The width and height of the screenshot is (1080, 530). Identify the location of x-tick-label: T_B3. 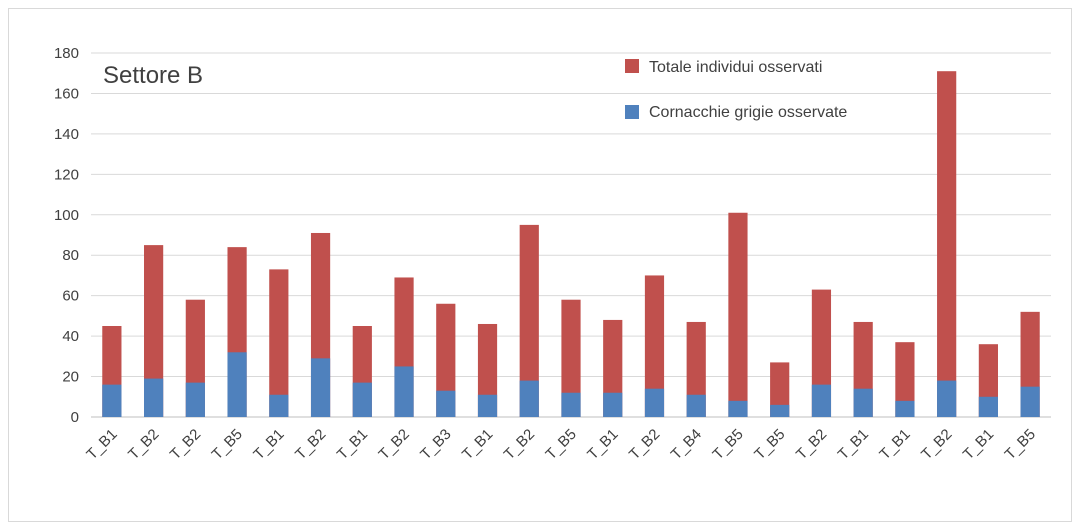
(435, 444).